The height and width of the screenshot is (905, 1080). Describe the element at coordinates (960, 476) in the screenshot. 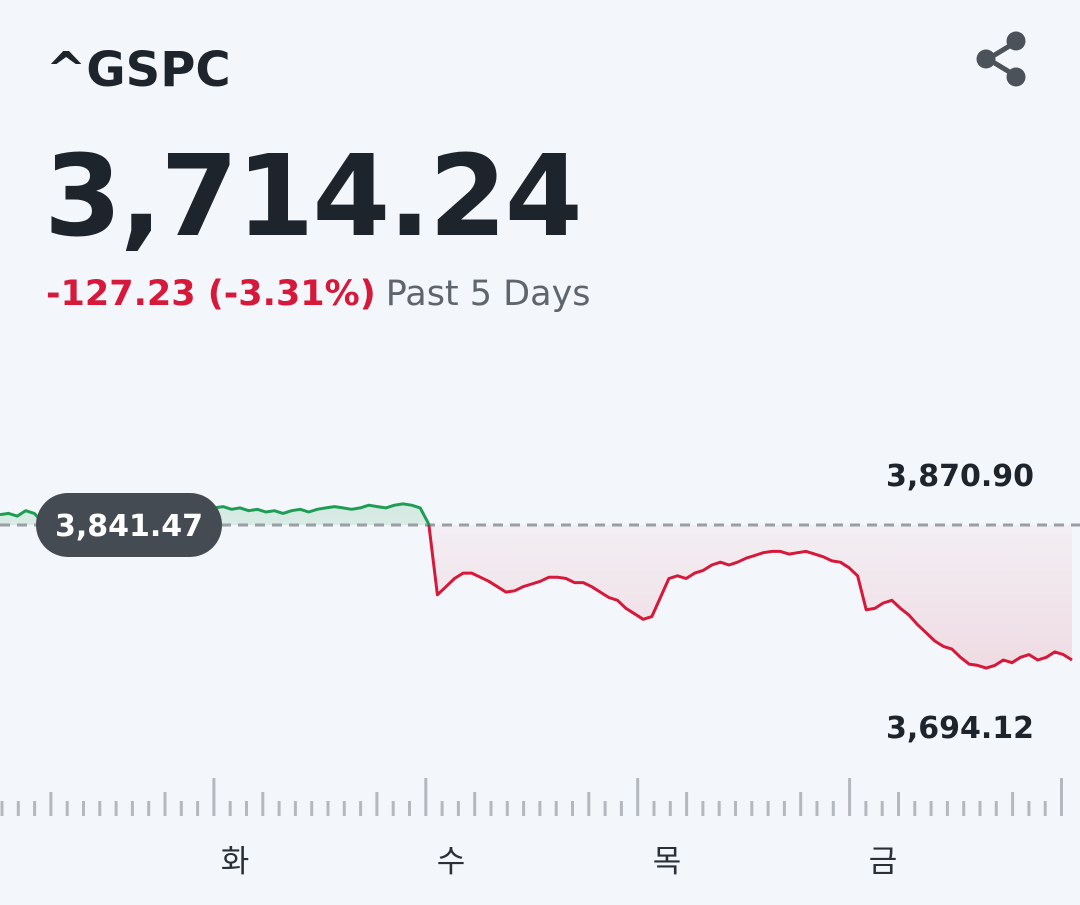

I see `high-value-label: 3,870.90` at that location.